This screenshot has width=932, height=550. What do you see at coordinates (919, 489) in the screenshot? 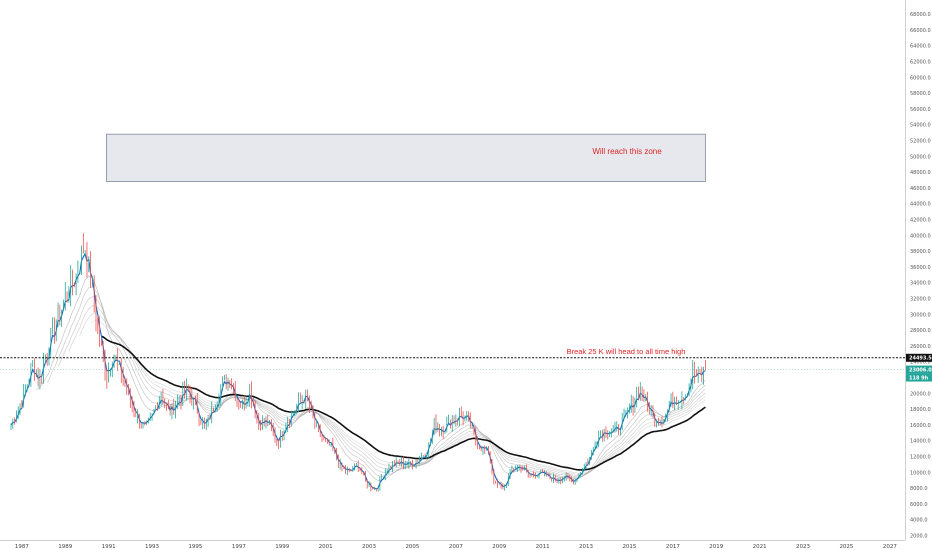
I see `y-tick-label: 8000.0` at bounding box center [919, 489].